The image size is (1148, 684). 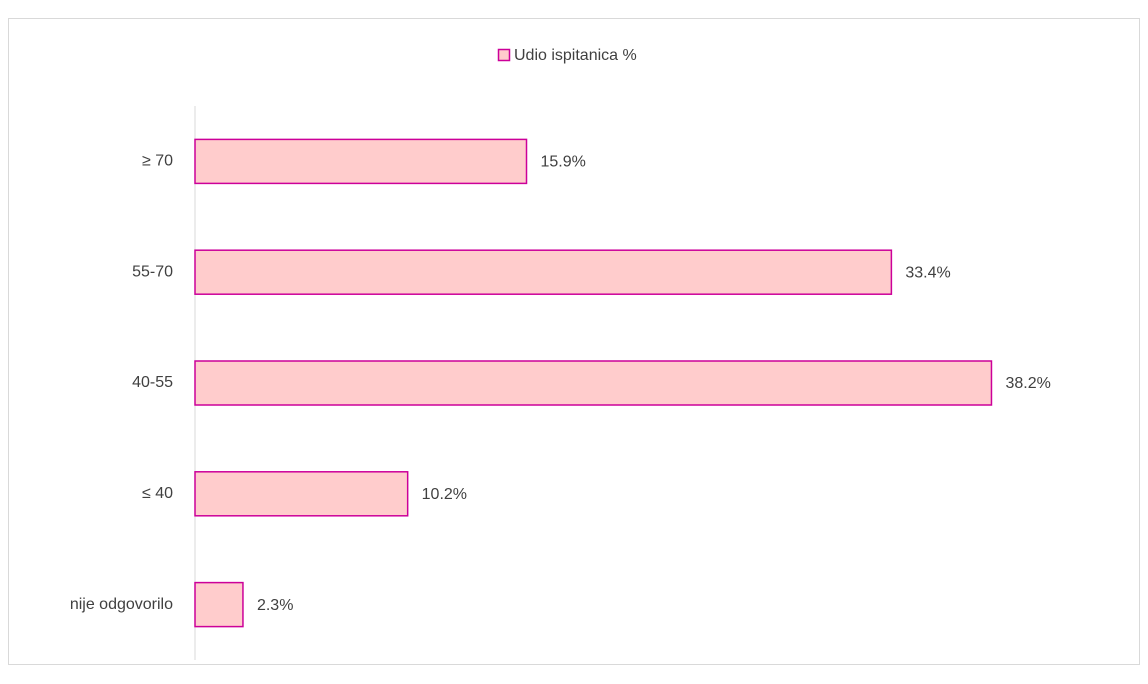 I want to click on legend-swatch, so click(x=504, y=55).